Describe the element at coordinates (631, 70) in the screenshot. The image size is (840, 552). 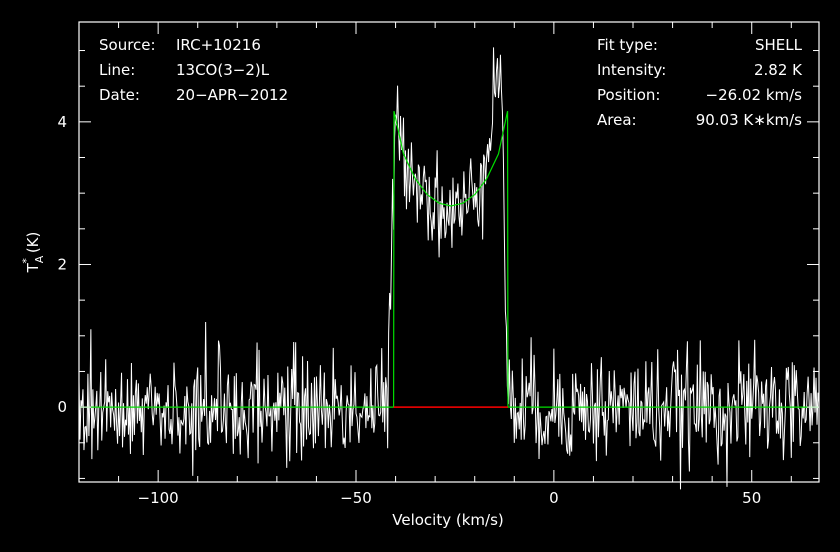
I see `fit-label: Intensity:` at that location.